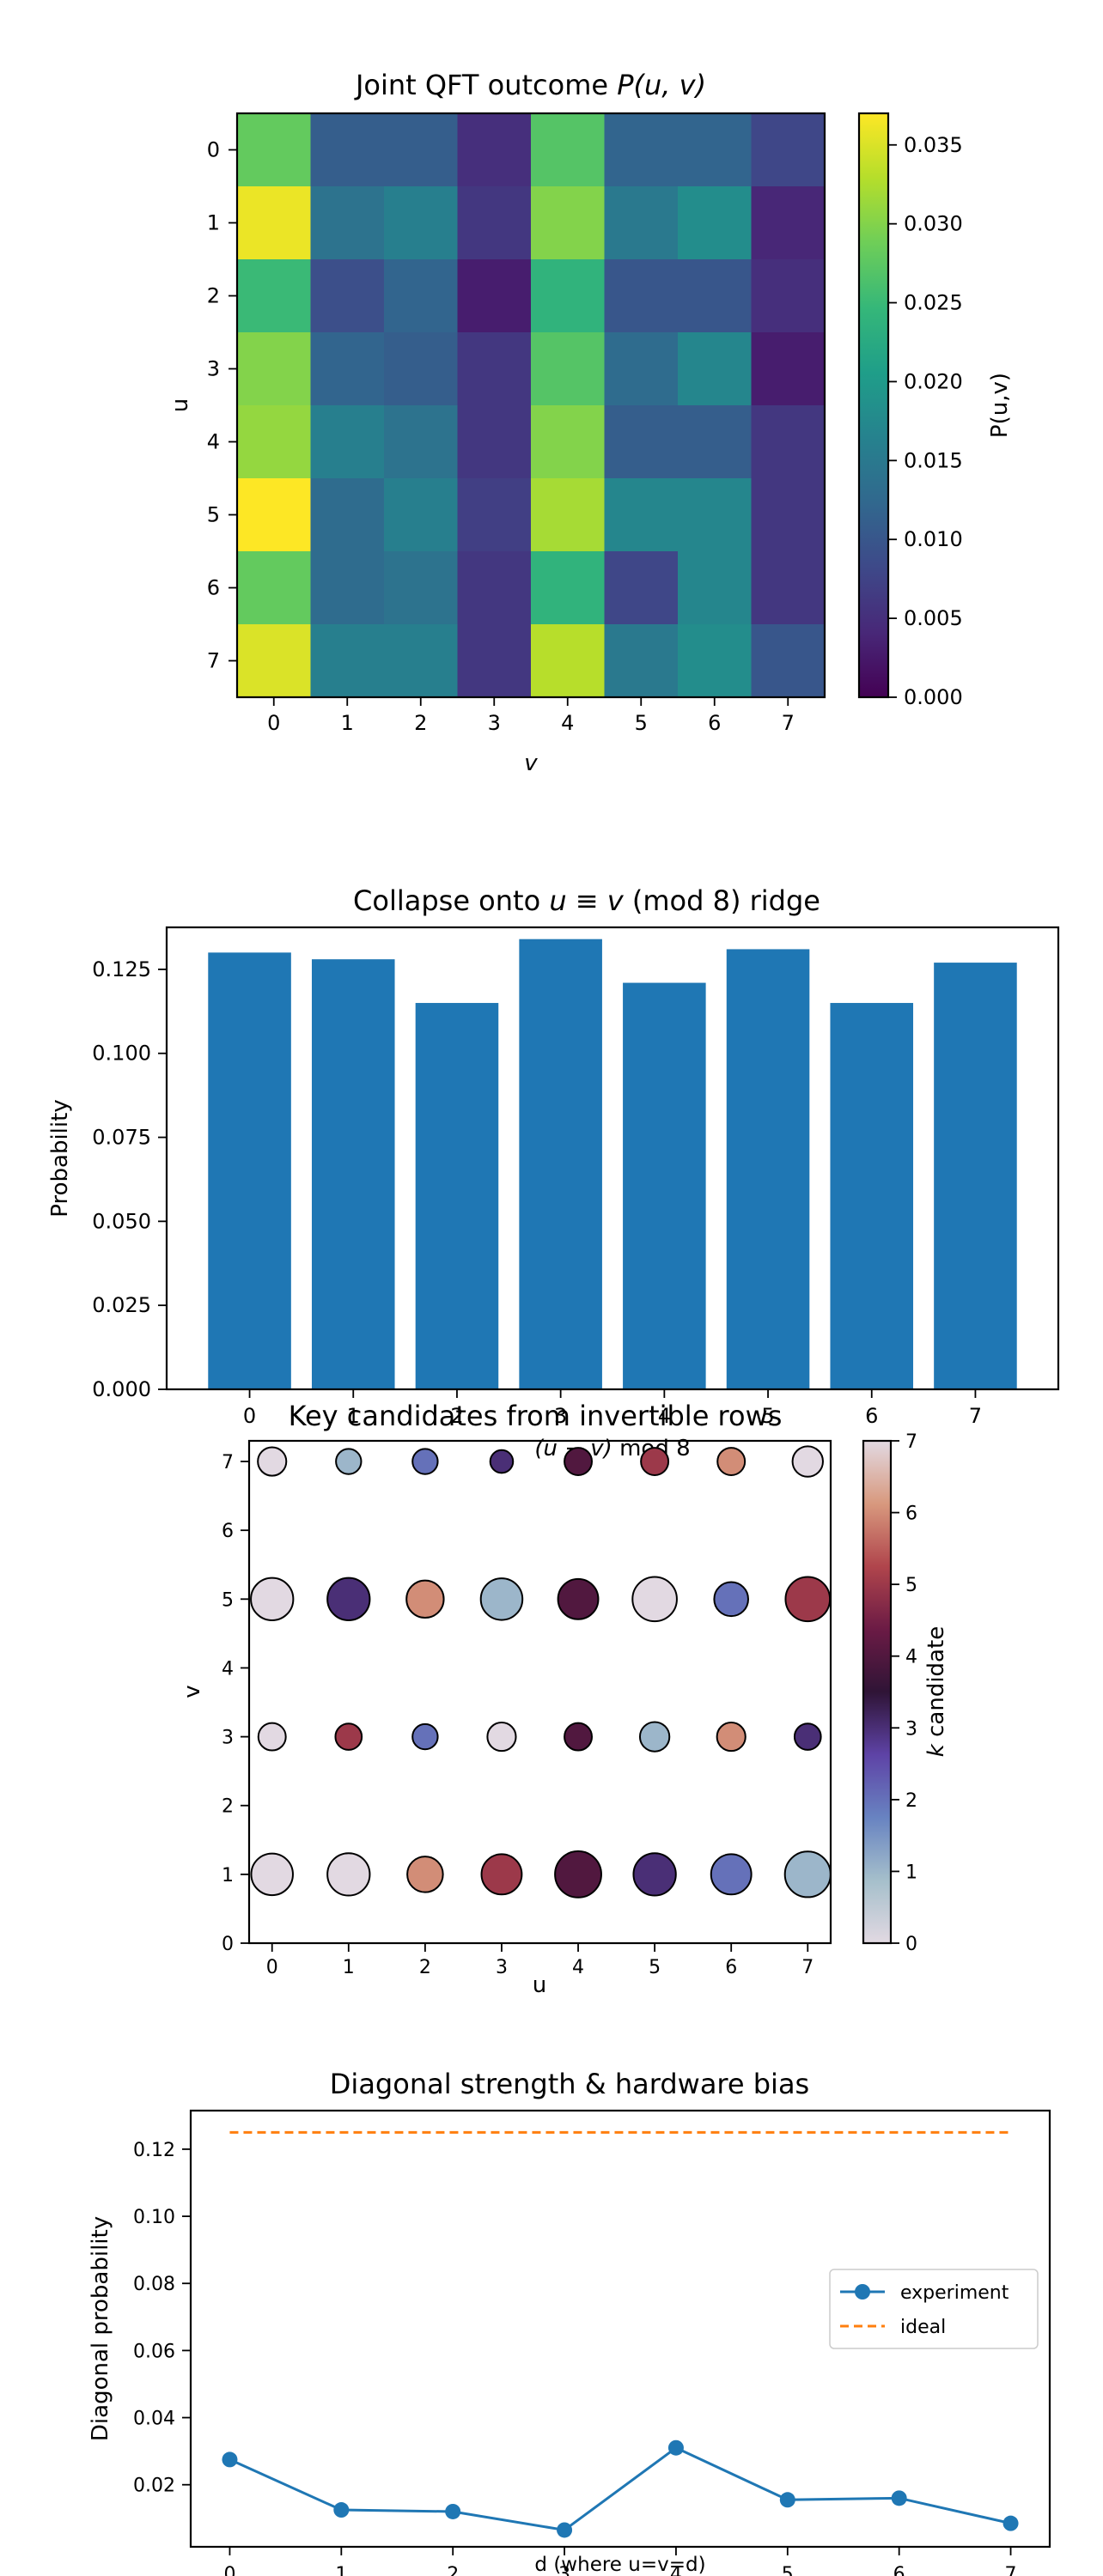  Describe the element at coordinates (954, 2293) in the screenshot. I see `legend-experiment-label: experiment` at that location.